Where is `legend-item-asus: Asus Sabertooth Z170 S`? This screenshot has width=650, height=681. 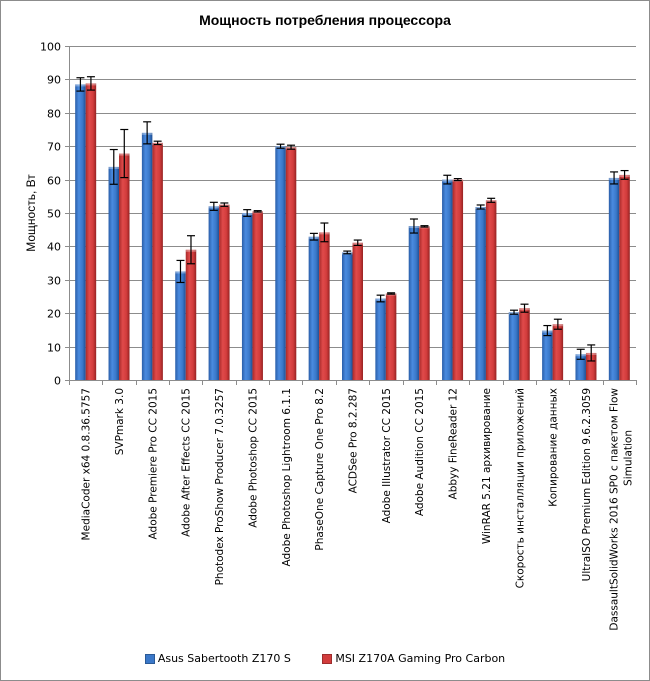 legend-item-asus: Asus Sabertooth Z170 S is located at coordinates (217, 658).